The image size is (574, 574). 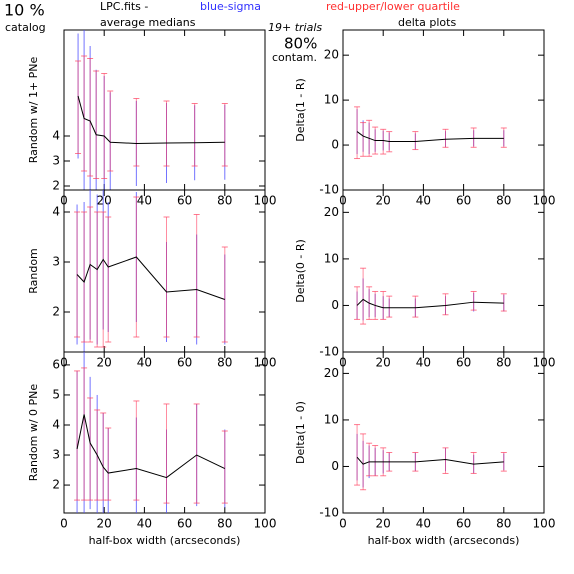 What do you see at coordinates (33, 433) in the screenshot?
I see `y-axis-label: Random w/ 0 PNe` at bounding box center [33, 433].